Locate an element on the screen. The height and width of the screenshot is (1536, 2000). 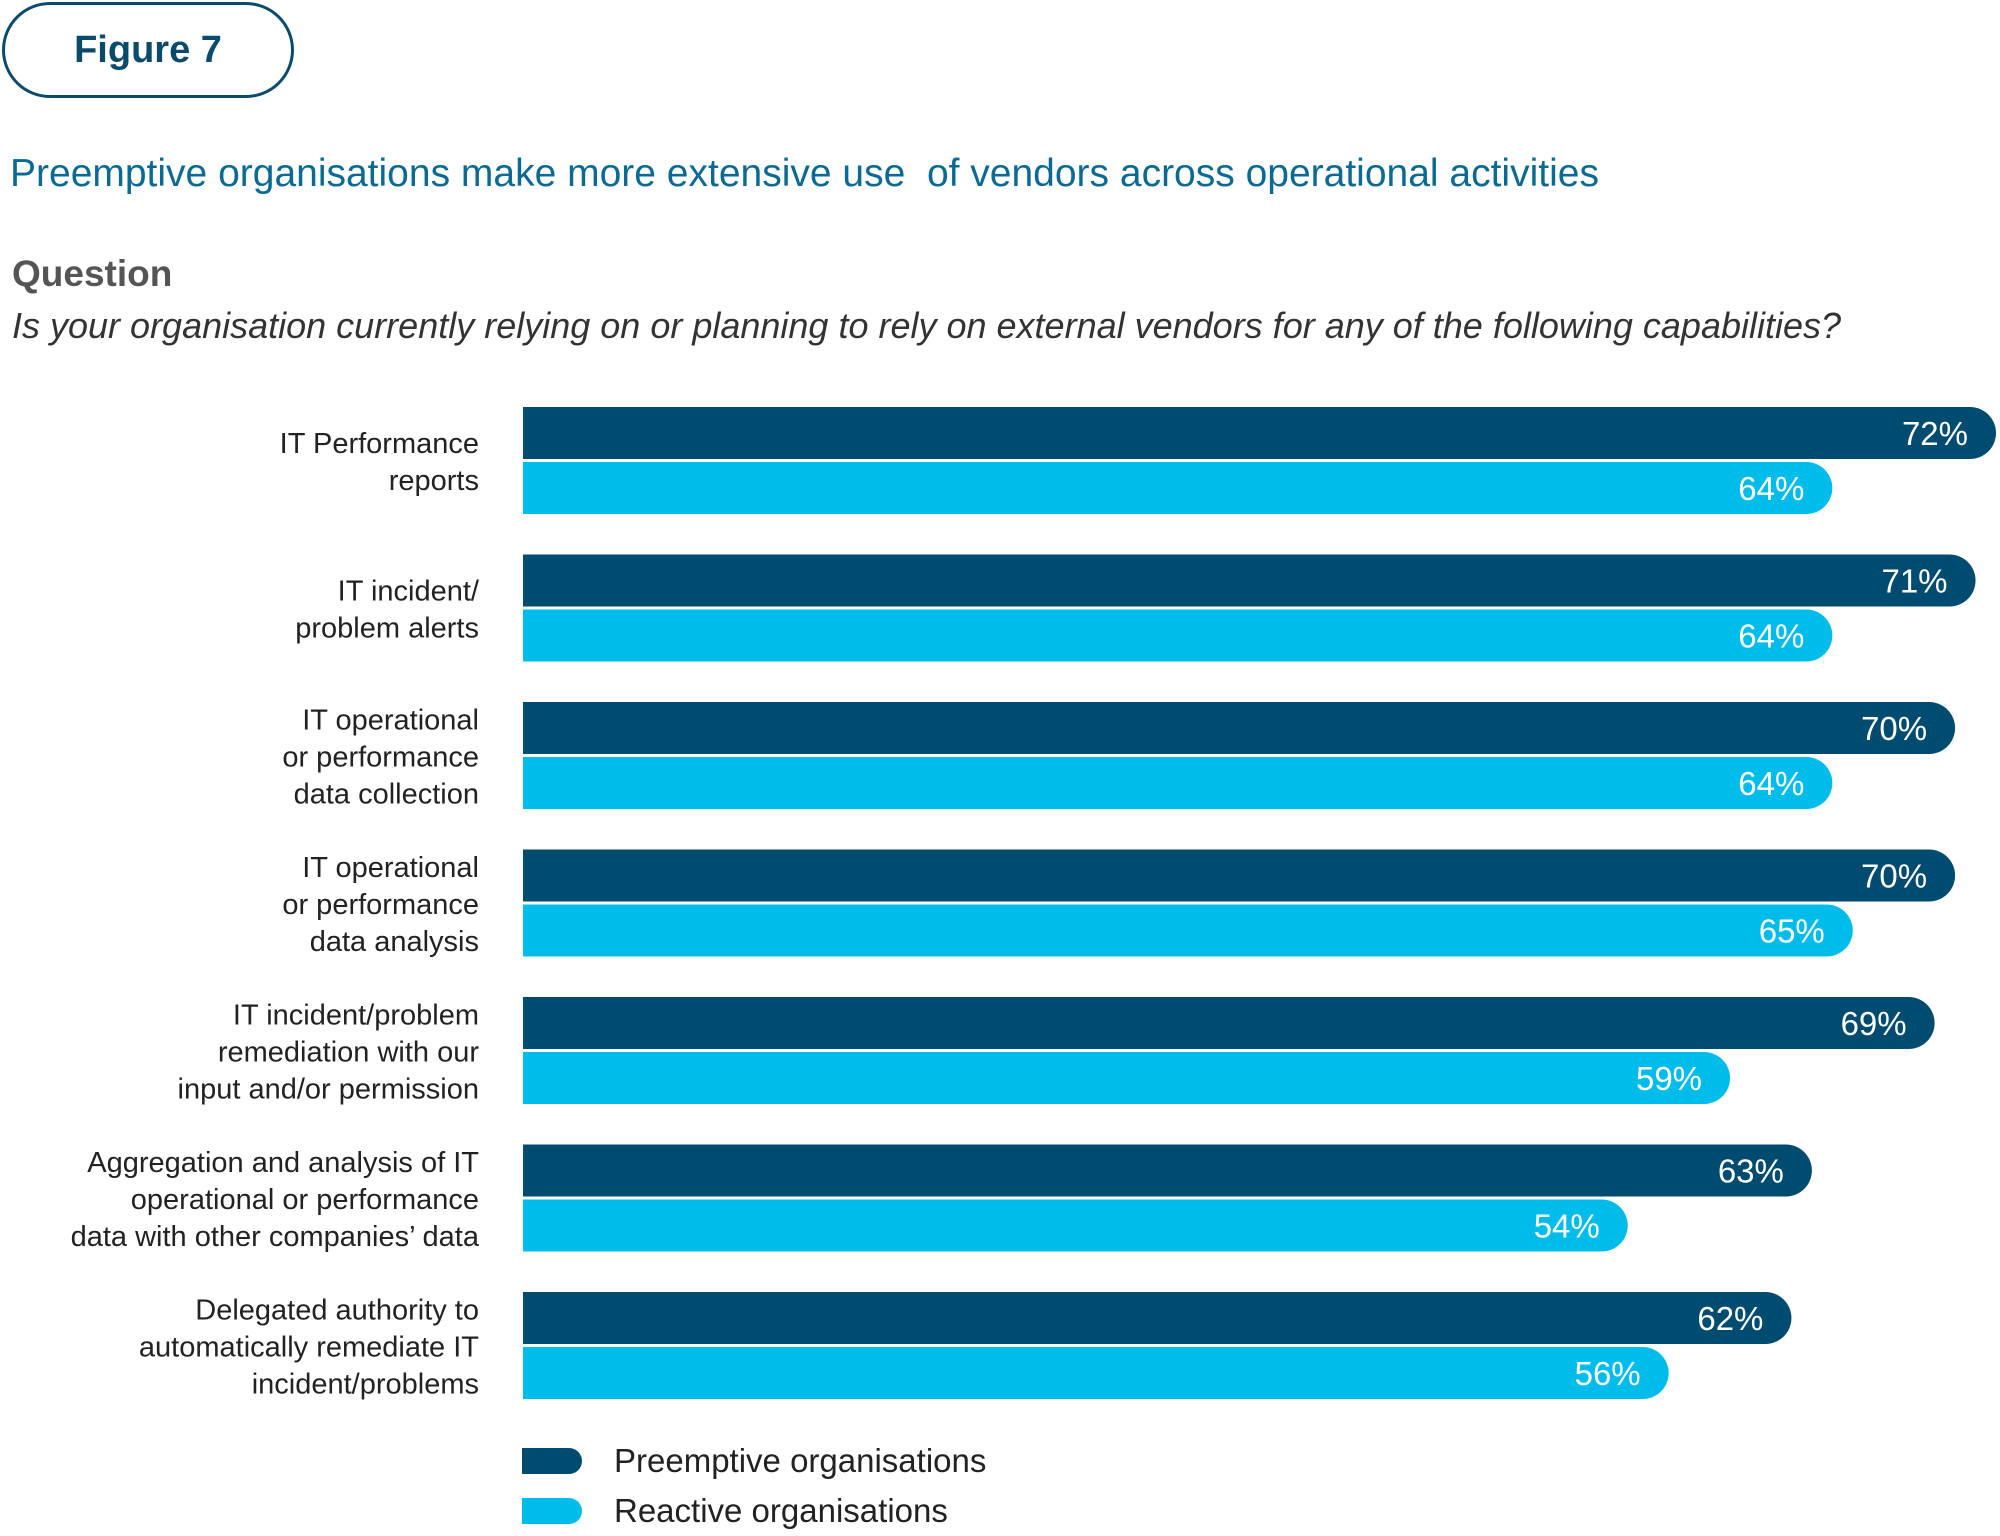
legend-swatch-preemptive is located at coordinates (552, 1461).